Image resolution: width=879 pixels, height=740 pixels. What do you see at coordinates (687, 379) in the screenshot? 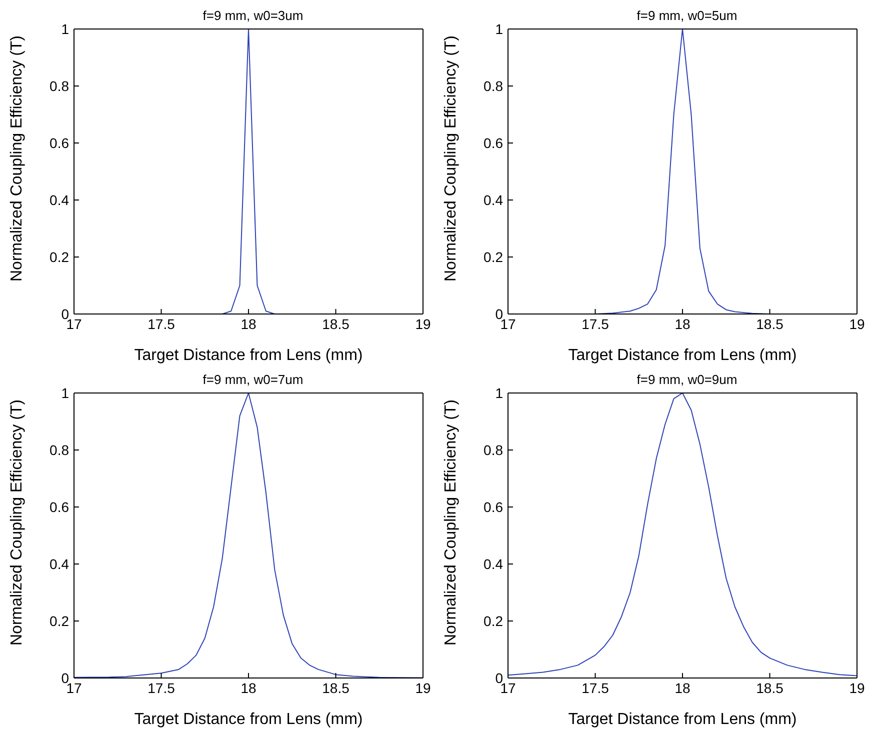
I see `chart-title: f=9 mm, w0=9um` at bounding box center [687, 379].